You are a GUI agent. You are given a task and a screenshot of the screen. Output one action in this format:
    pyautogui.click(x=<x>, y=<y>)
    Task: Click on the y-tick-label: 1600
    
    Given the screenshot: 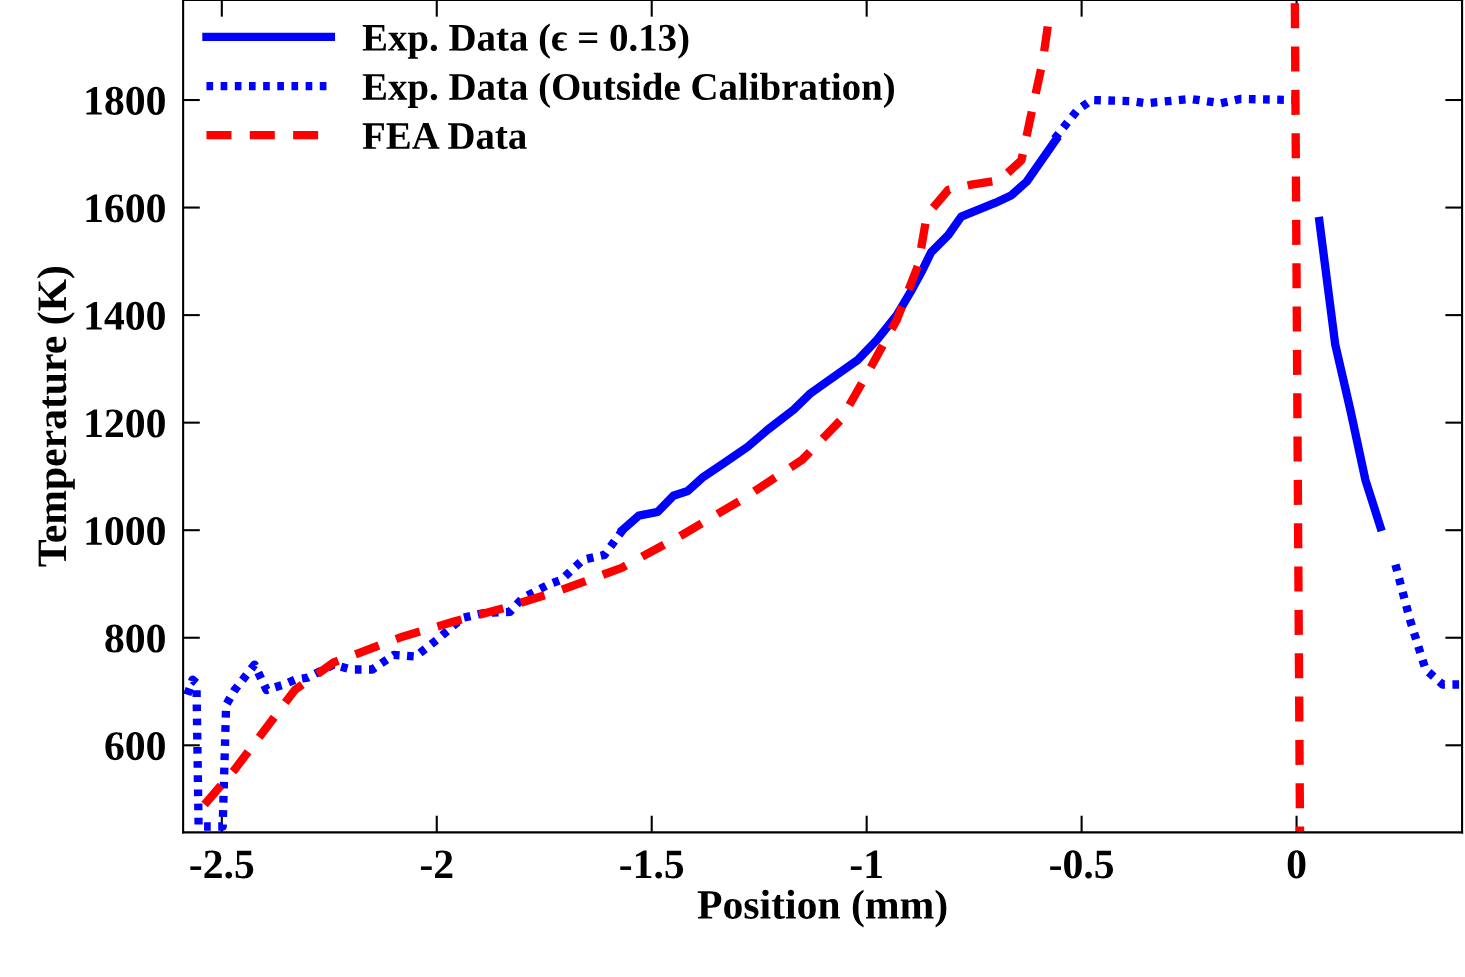 What is the action you would take?
    pyautogui.click(x=125, y=208)
    